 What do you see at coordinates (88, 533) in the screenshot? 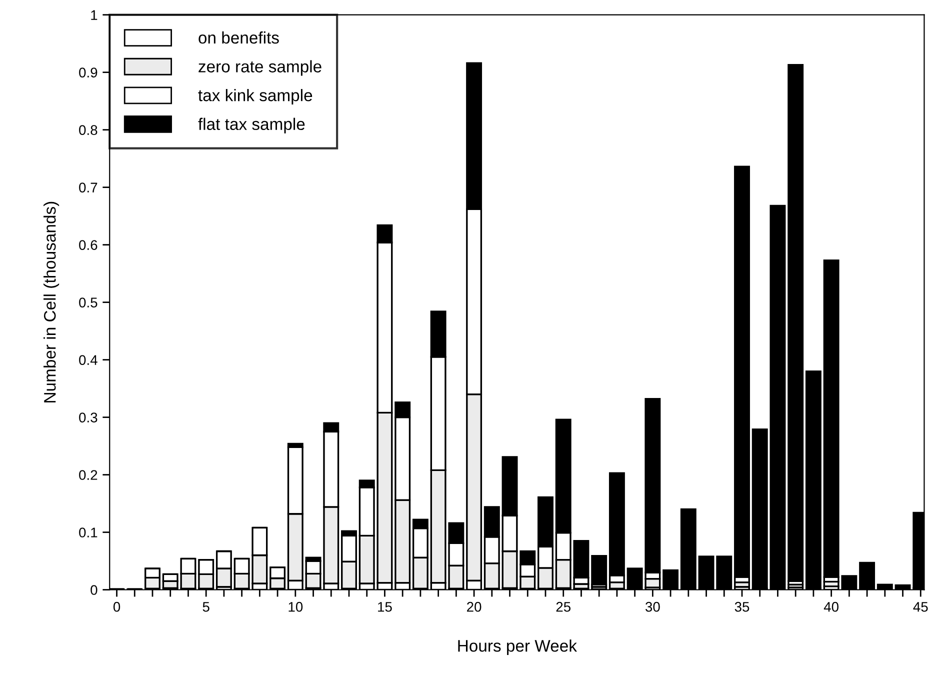
I see `y-tick-label: 0.1` at bounding box center [88, 533].